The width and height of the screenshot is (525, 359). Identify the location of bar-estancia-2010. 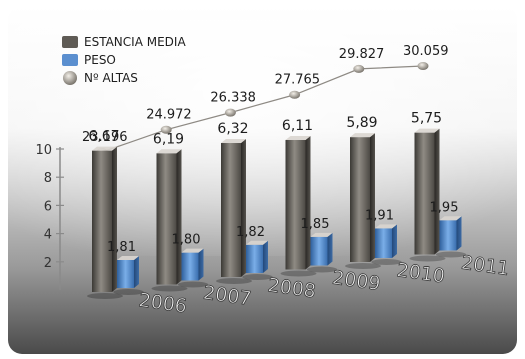
(360, 199).